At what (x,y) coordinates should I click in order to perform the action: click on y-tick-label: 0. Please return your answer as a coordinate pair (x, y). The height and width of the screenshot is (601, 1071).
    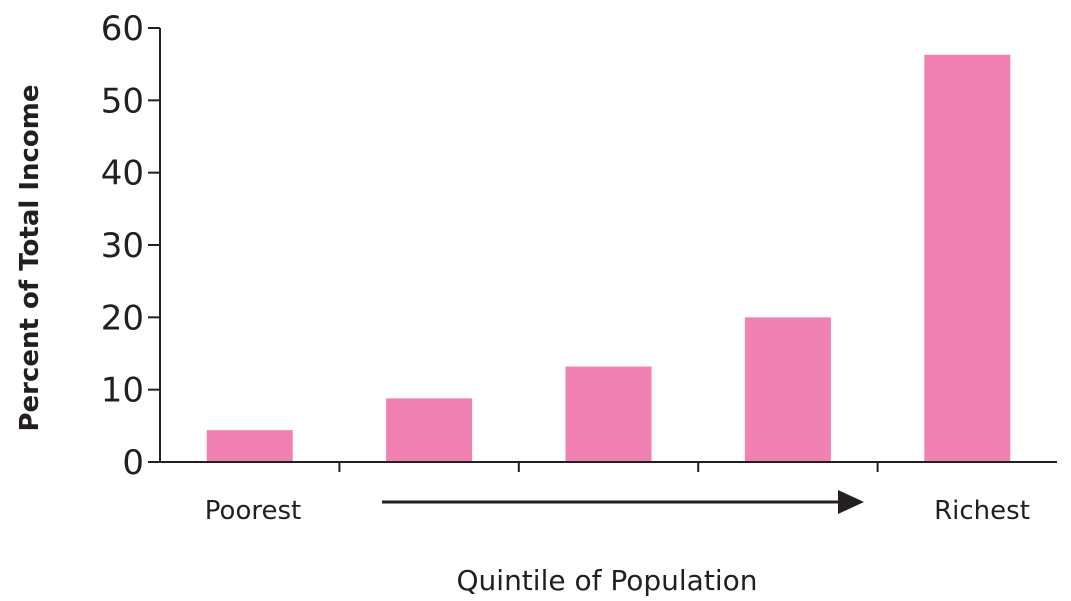
    Looking at the image, I should click on (133, 463).